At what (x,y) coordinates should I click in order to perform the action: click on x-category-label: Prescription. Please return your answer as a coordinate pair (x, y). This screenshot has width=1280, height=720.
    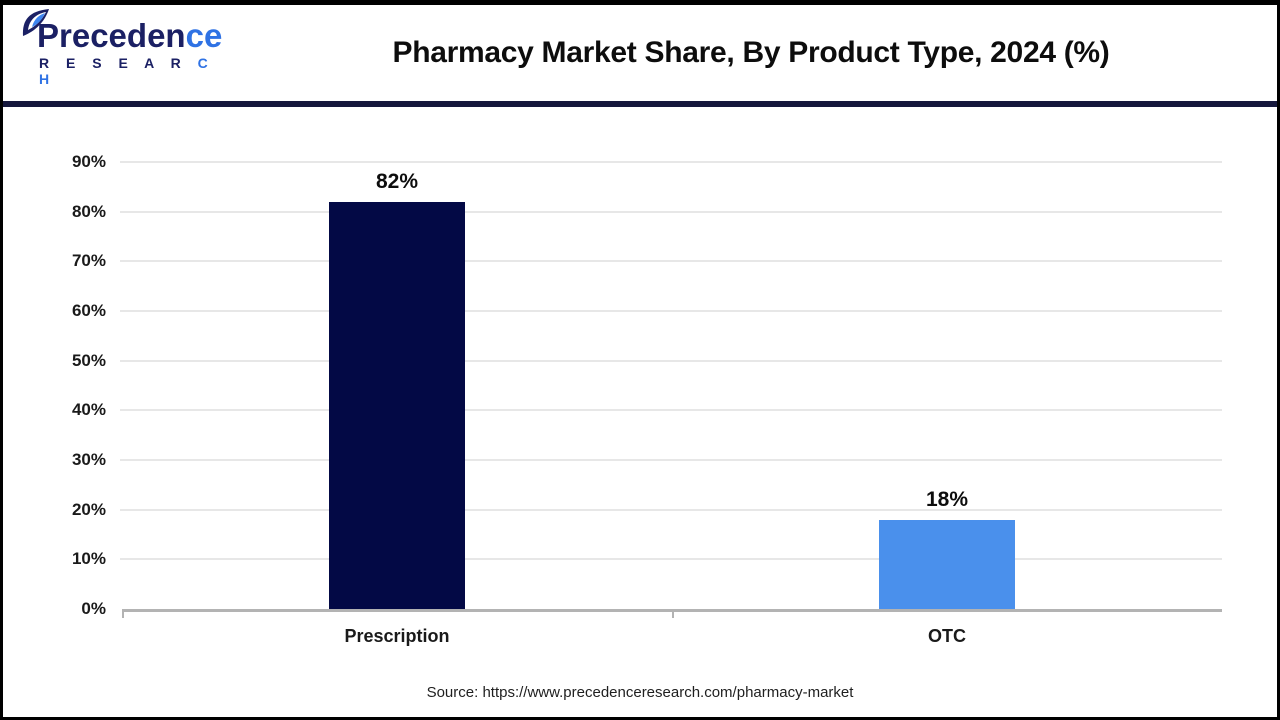
    Looking at the image, I should click on (397, 636).